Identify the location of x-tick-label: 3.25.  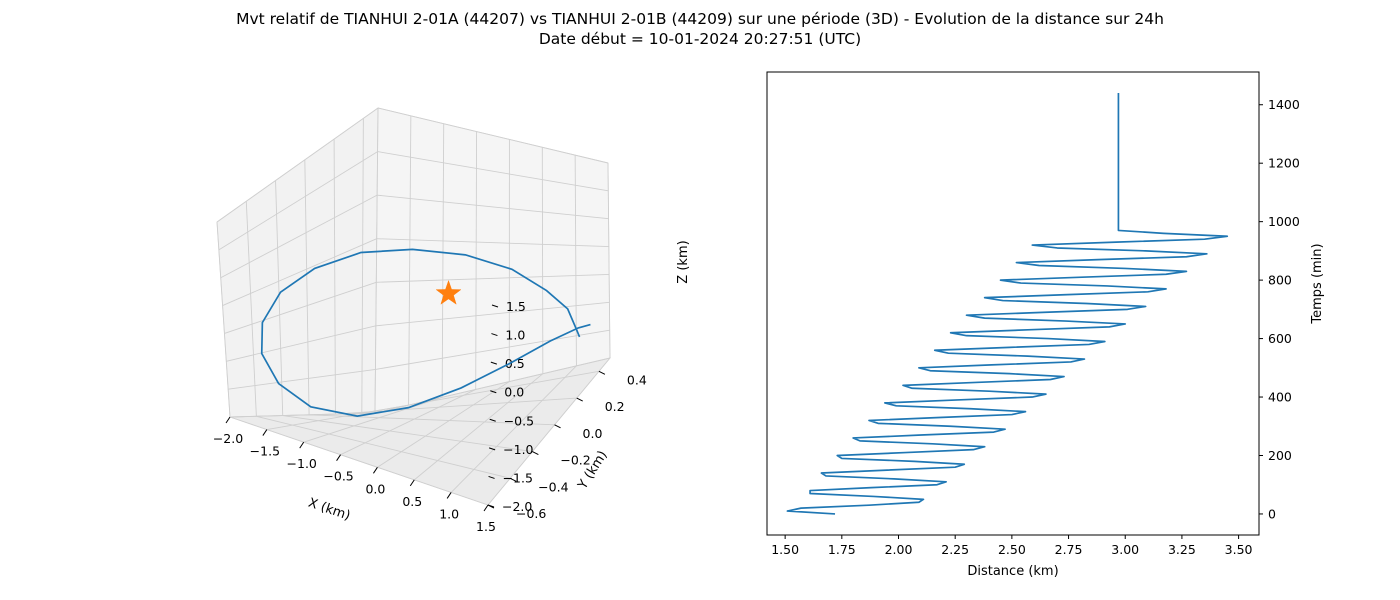
(1182, 549).